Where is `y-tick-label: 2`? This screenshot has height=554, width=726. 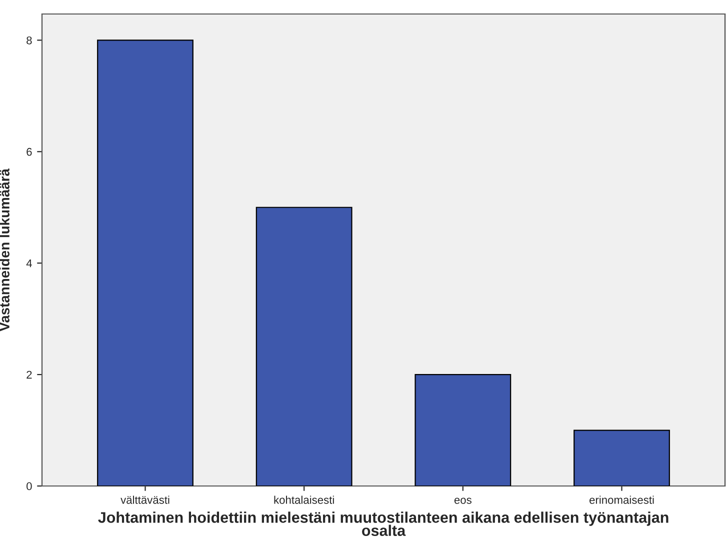
y-tick-label: 2 is located at coordinates (29, 374).